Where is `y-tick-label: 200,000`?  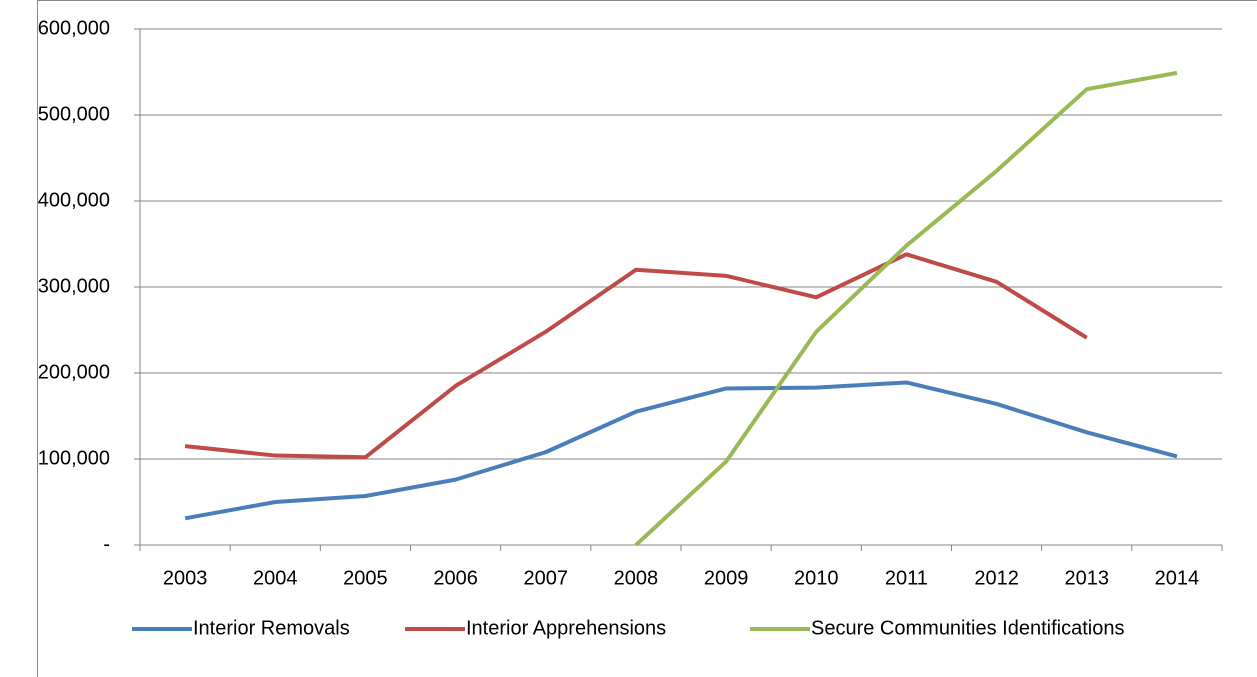
y-tick-label: 200,000 is located at coordinates (74, 372).